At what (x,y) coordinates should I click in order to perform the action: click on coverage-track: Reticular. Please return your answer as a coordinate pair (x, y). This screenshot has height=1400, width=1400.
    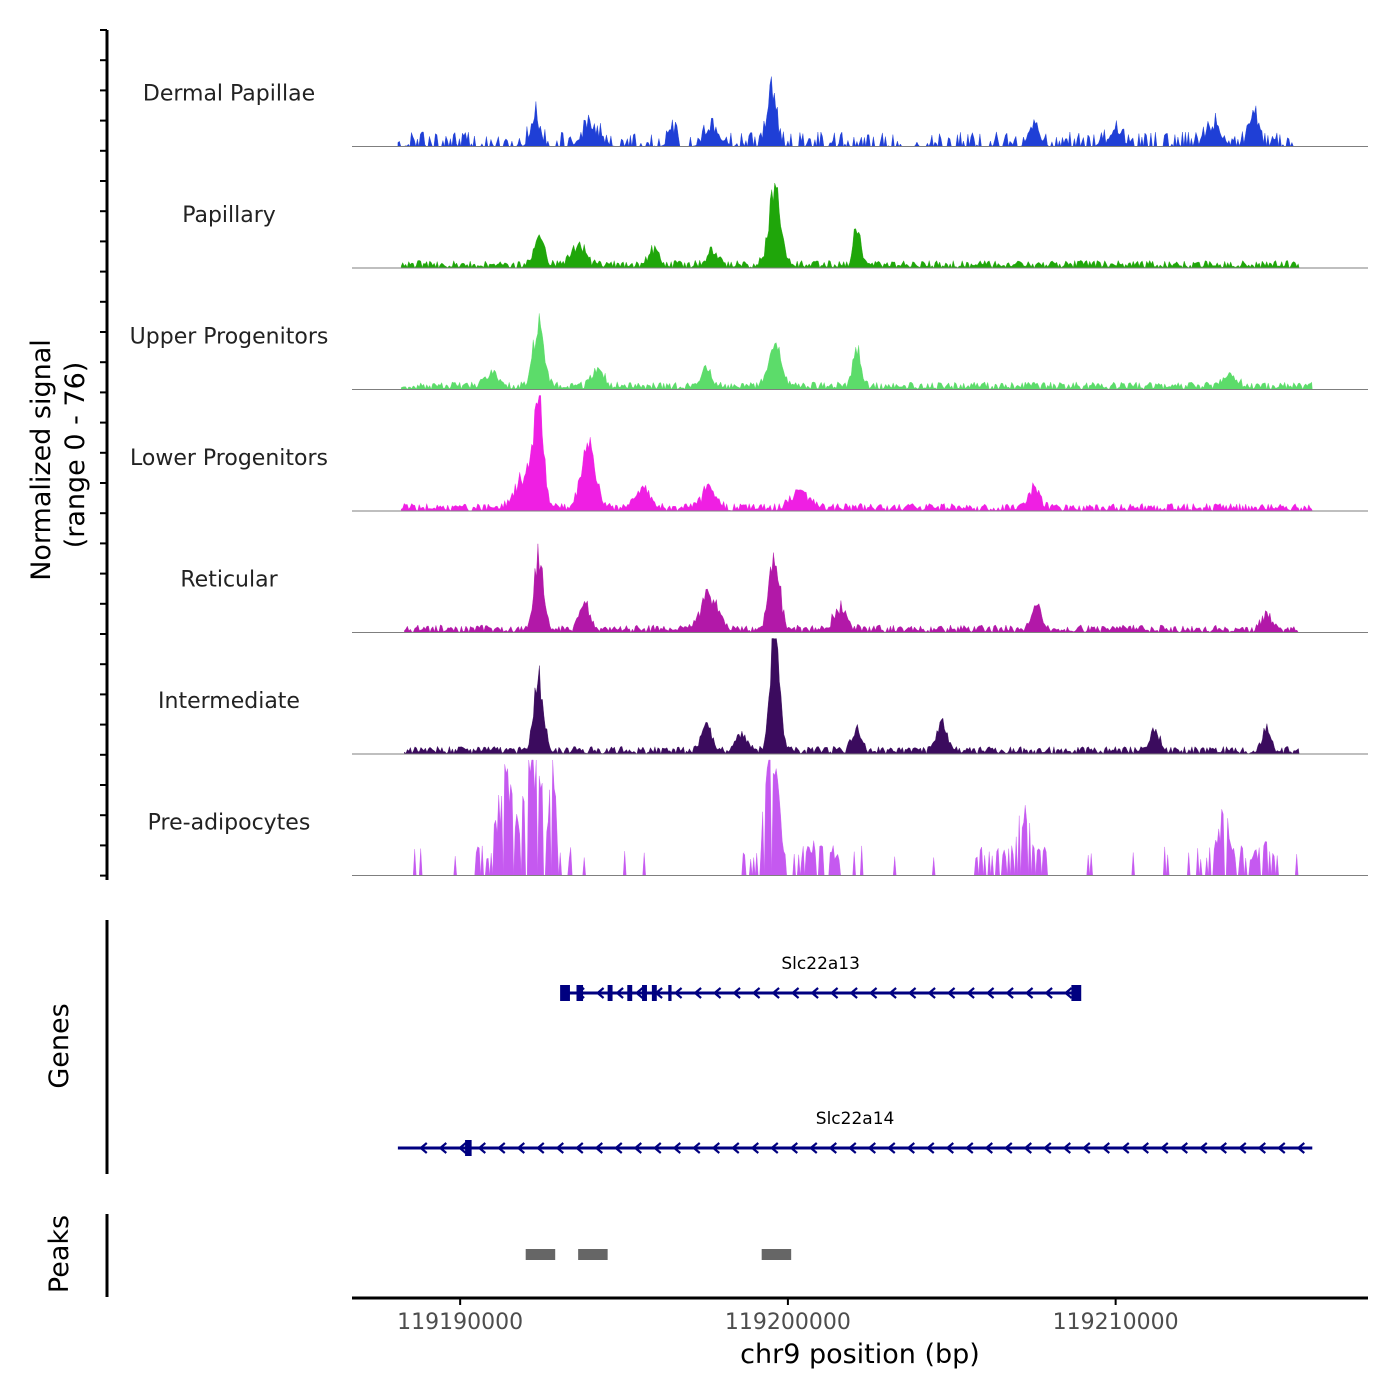
    Looking at the image, I should click on (774, 588).